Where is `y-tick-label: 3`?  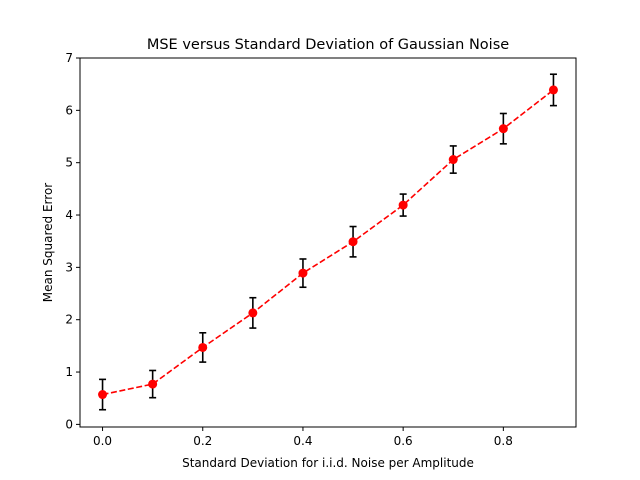 y-tick-label: 3 is located at coordinates (69, 267).